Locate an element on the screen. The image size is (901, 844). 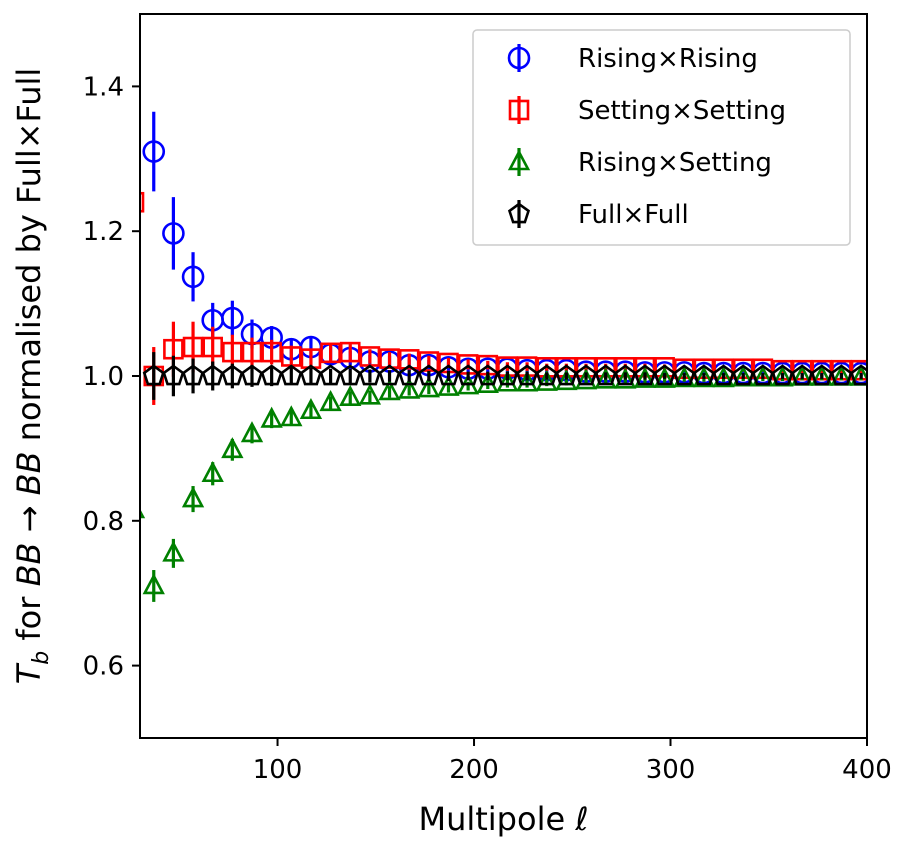
y-tick-label: 0.8 is located at coordinates (103, 522).